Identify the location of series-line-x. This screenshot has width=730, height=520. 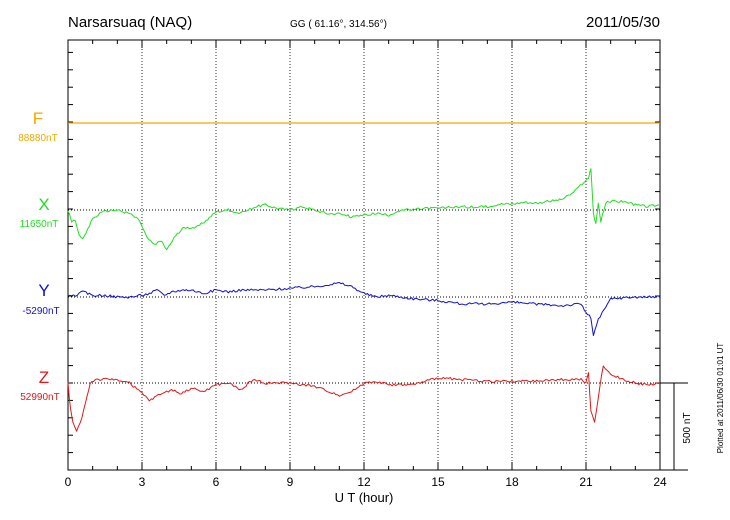
(364, 209).